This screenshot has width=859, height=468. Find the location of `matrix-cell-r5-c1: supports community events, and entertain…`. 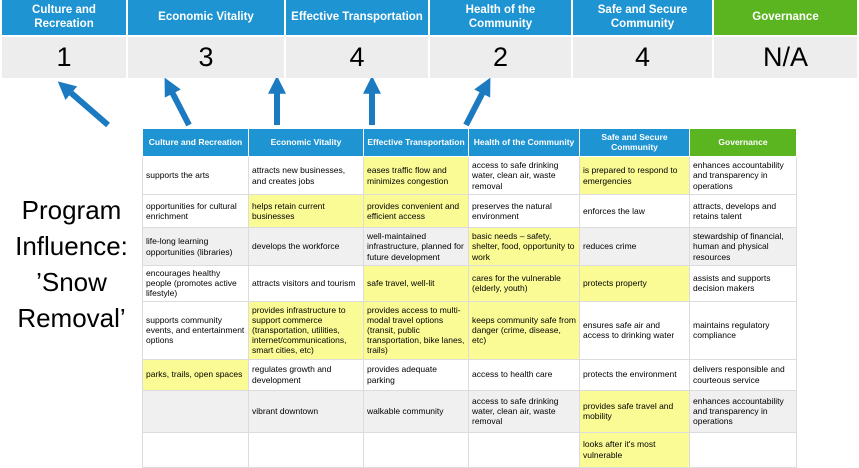

matrix-cell-r5-c1: supports community events, and entertain… is located at coordinates (195, 330).